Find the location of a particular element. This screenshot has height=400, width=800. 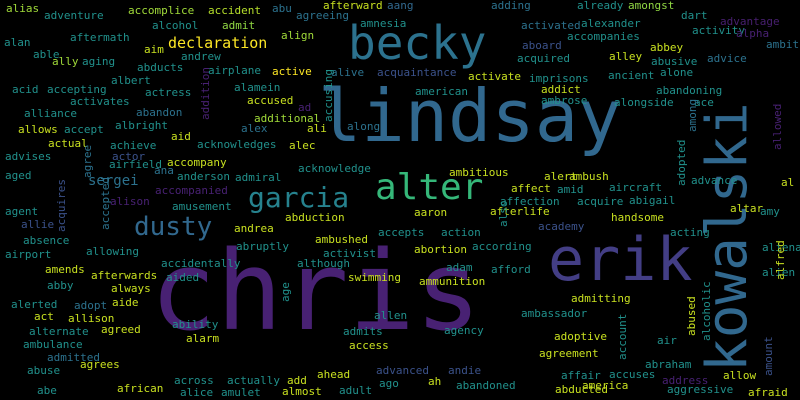

word-additional: additional is located at coordinates (287, 118).